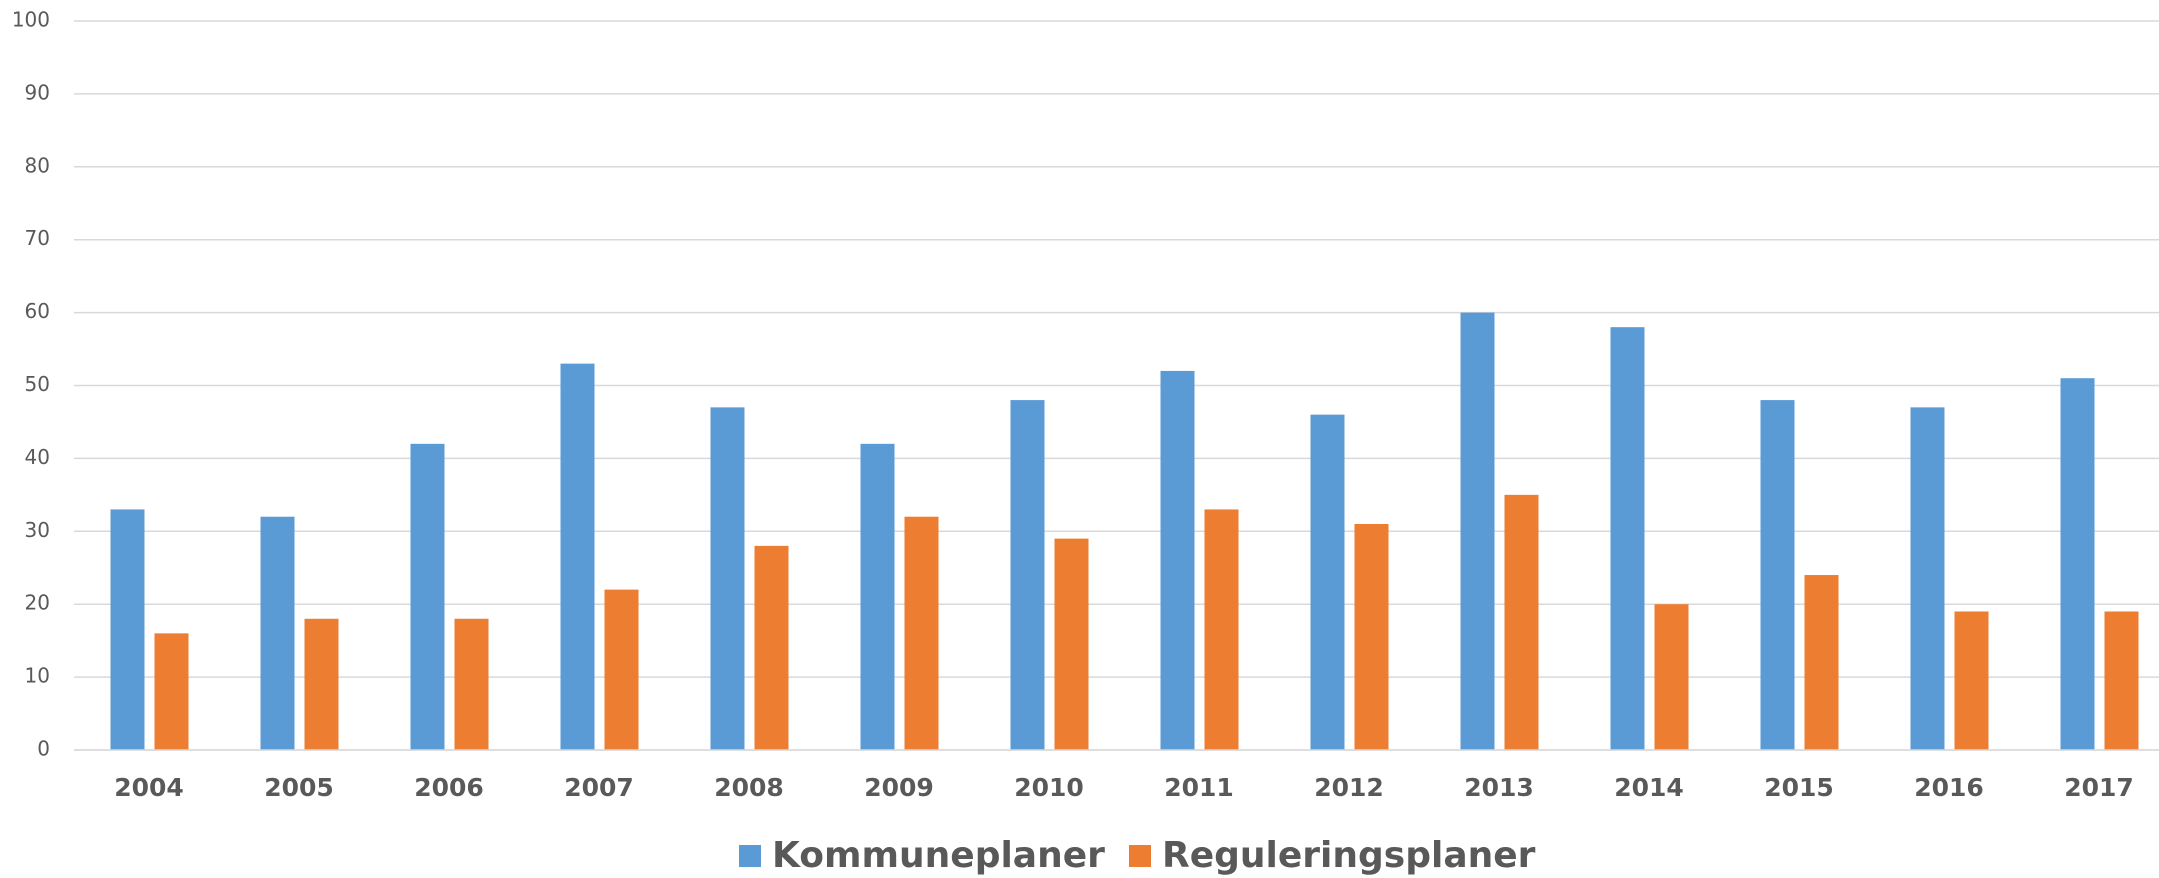 This screenshot has width=2159, height=878. What do you see at coordinates (31, 20) in the screenshot?
I see `y-tick-label: 100` at bounding box center [31, 20].